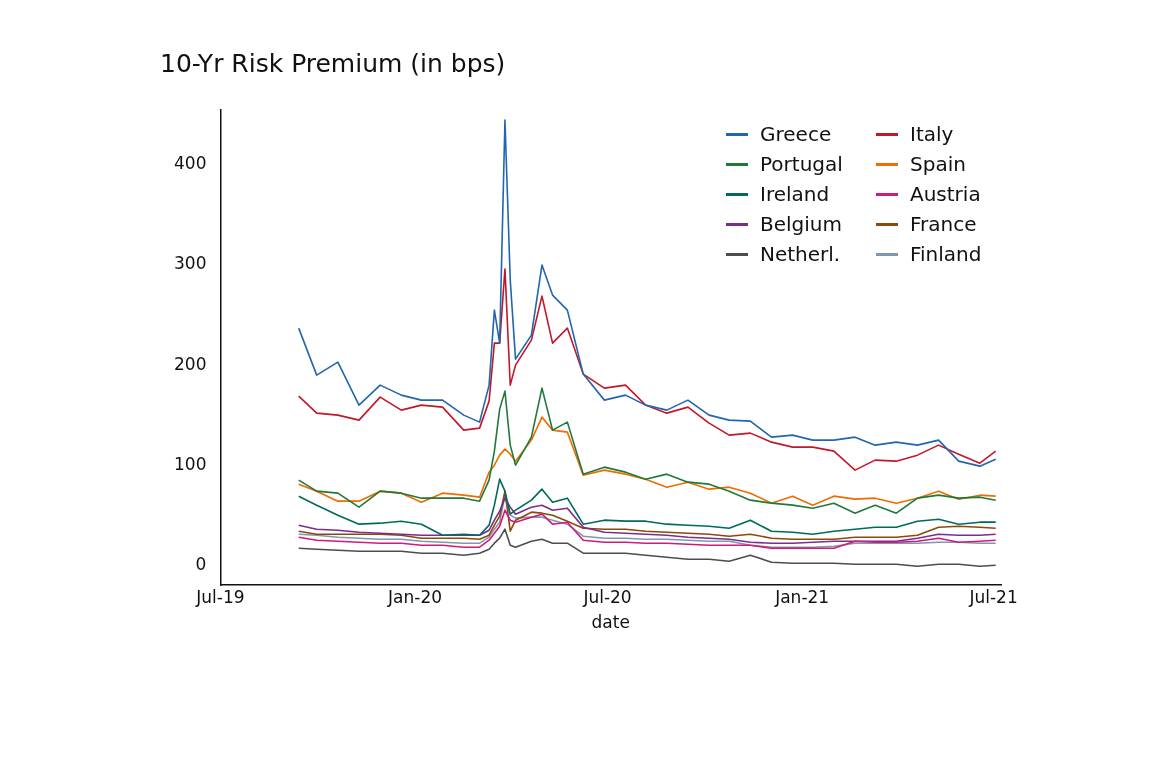 The height and width of the screenshot is (758, 1171). What do you see at coordinates (938, 164) in the screenshot?
I see `legend-label: Spain` at bounding box center [938, 164].